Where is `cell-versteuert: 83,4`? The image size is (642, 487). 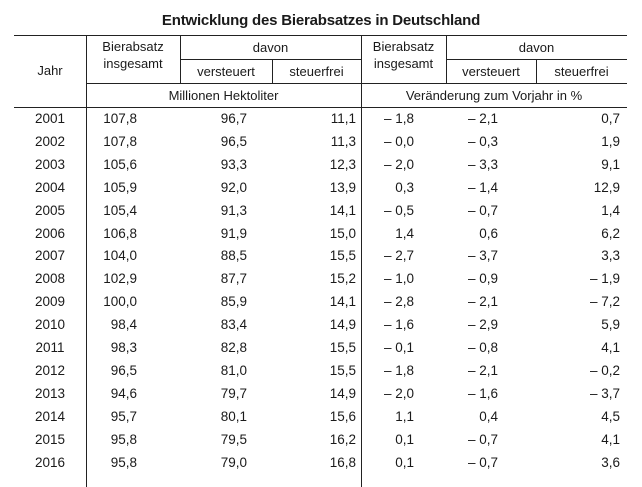 cell-versteuert: 83,4 is located at coordinates (233, 325).